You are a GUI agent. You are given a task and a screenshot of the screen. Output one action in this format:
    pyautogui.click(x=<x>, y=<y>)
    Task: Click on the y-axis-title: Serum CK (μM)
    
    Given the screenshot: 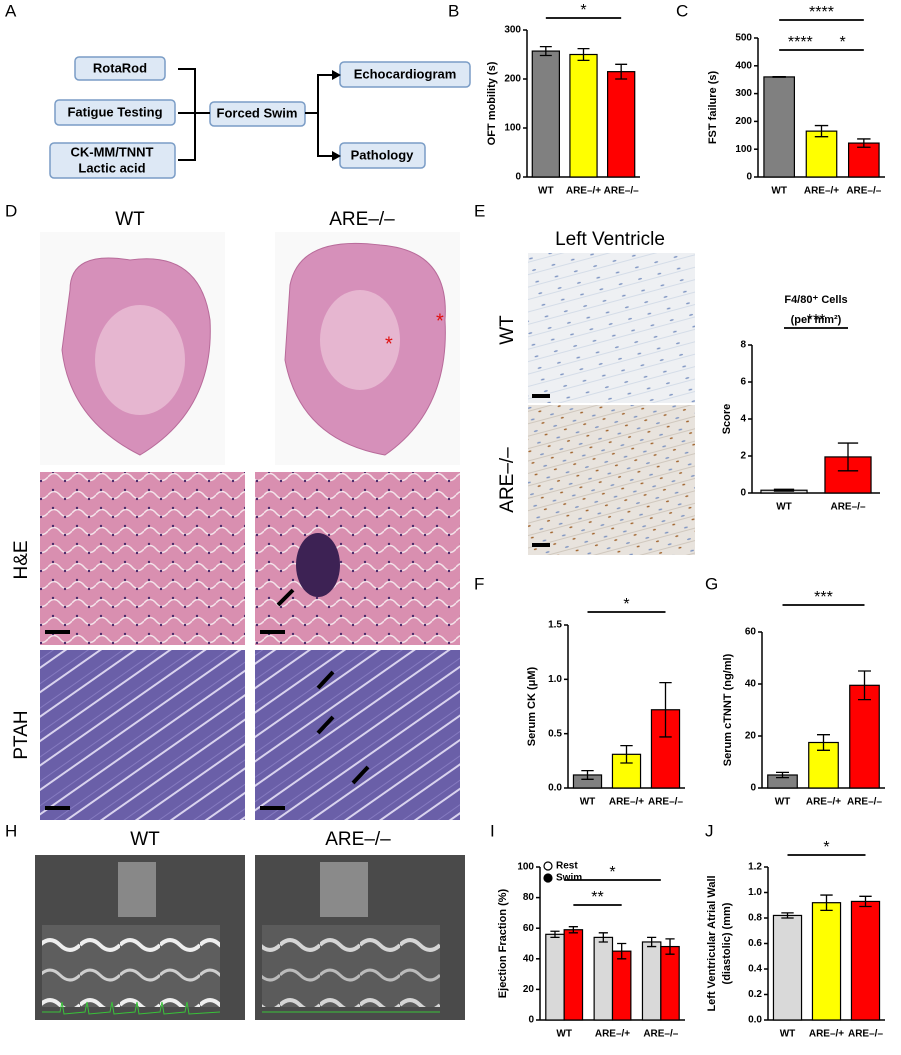 What is the action you would take?
    pyautogui.click(x=532, y=706)
    